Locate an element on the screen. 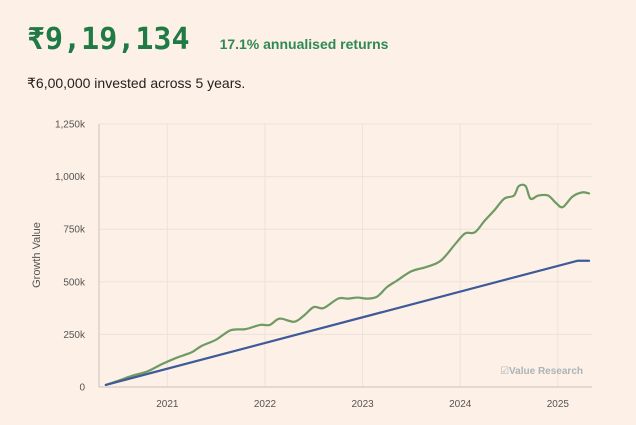 The image size is (636, 425). y-tick-label: 500k is located at coordinates (74, 282).